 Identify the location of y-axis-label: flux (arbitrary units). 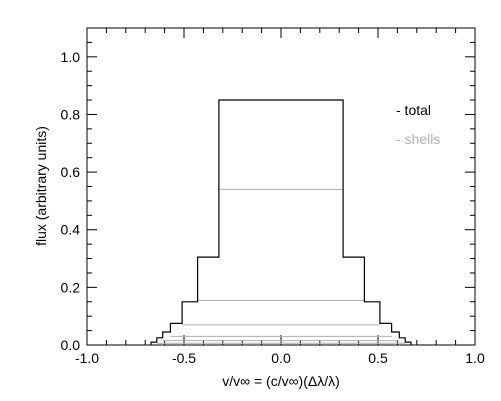
(41, 186).